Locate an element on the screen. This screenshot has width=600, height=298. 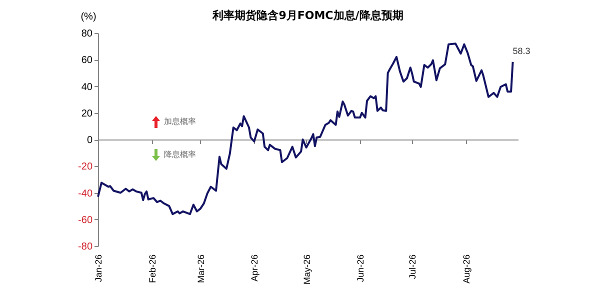
y-tick-label: 60 is located at coordinates (87, 60).